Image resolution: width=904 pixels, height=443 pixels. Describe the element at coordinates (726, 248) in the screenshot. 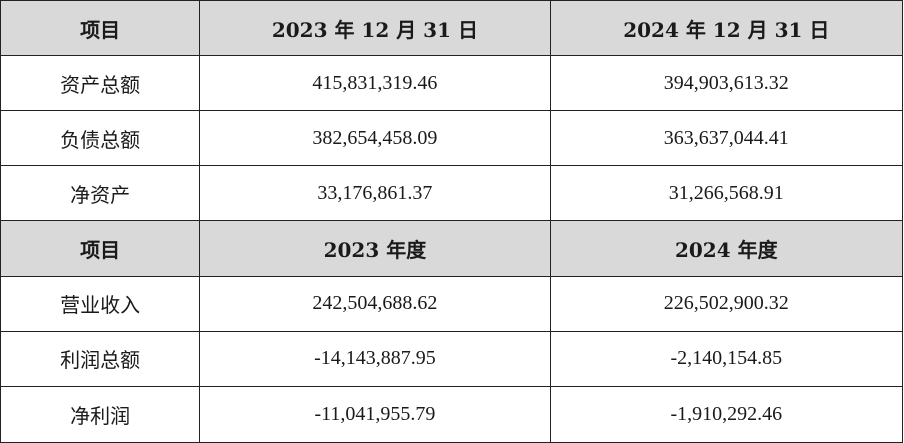

I see `header-2024-cell: 2024 年度` at that location.